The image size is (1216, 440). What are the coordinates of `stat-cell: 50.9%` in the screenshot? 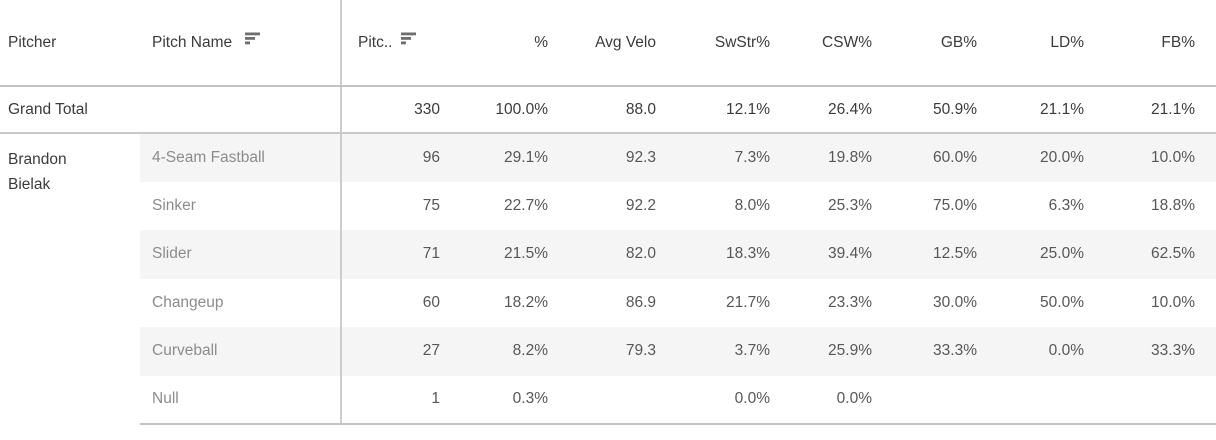 It's located at (929, 110).